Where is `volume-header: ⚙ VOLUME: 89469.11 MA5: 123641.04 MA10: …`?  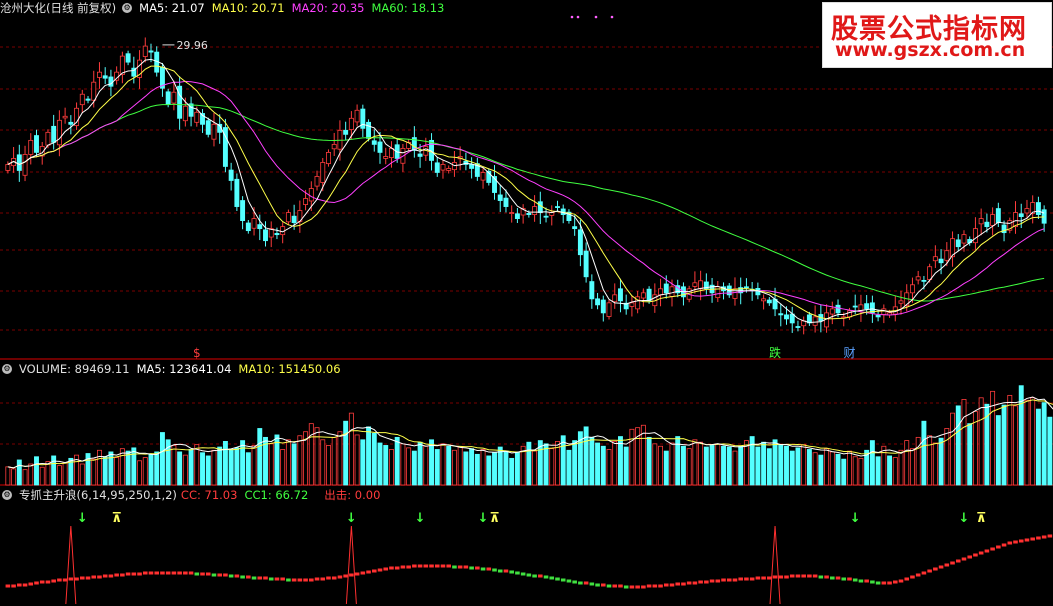
volume-header: ⚙ VOLUME: 89469.11 MA5: 123641.04 MA10: … is located at coordinates (174, 369).